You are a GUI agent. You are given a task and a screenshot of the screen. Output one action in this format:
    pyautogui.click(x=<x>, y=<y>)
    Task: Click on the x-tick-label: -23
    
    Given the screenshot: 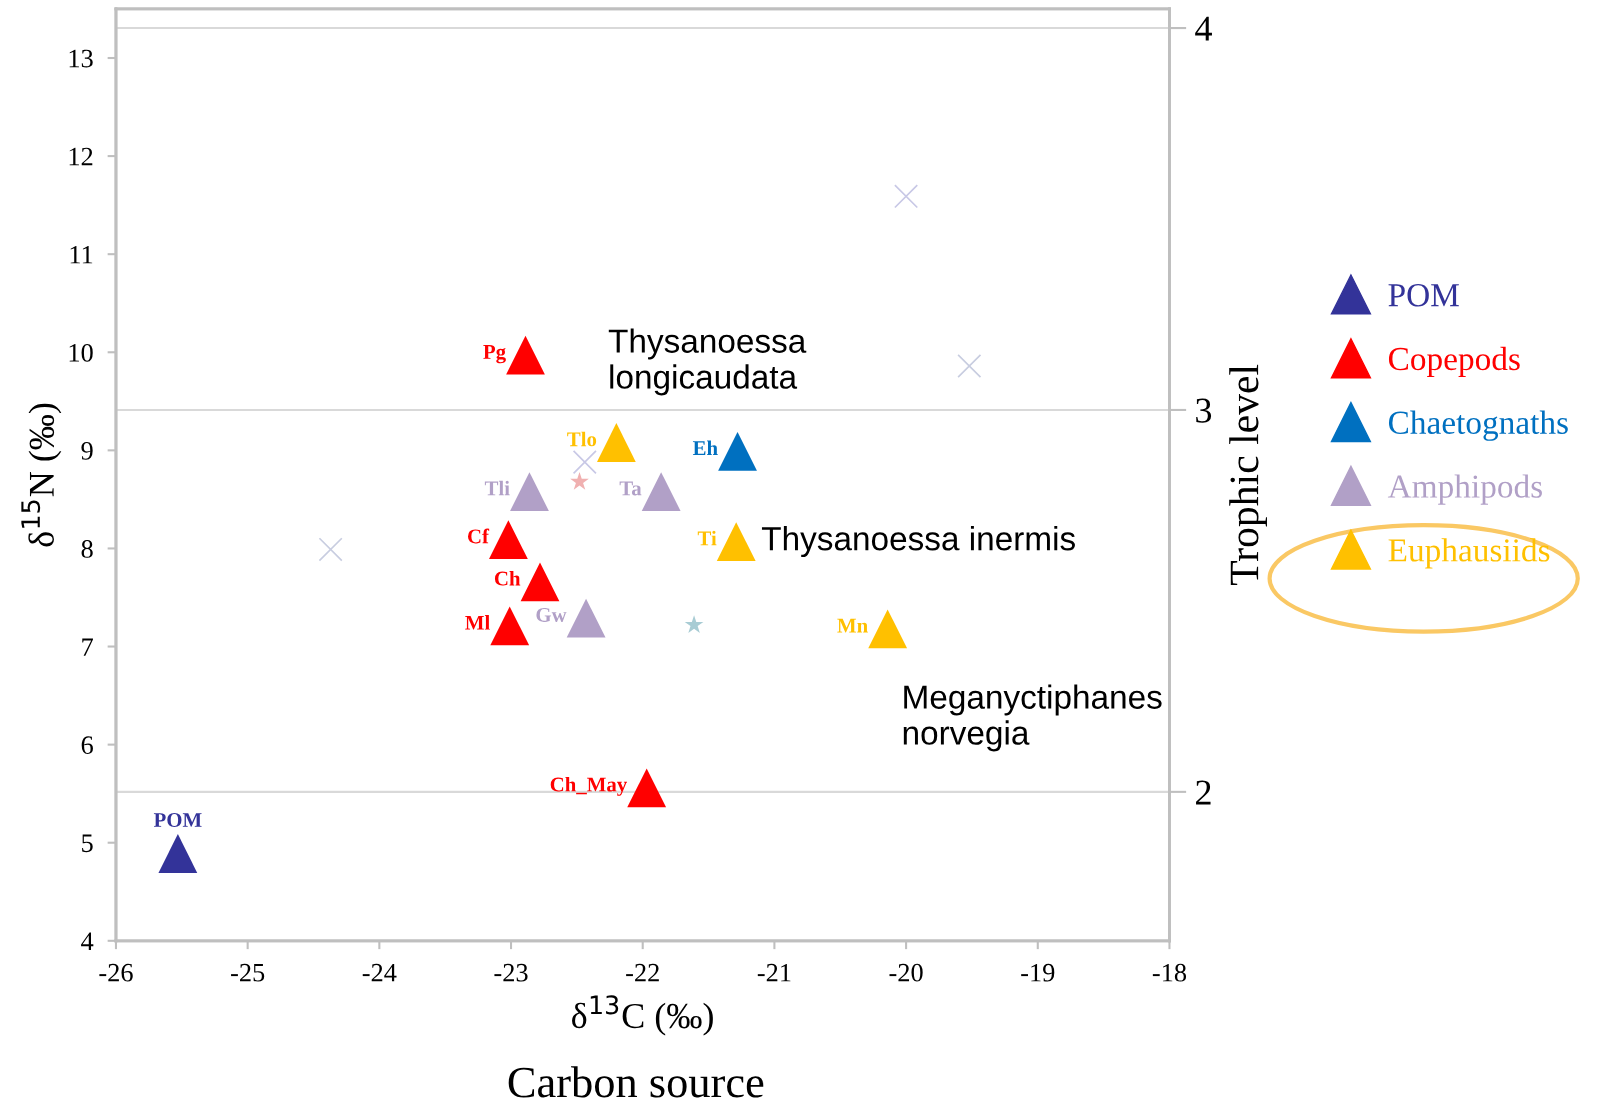 What is the action you would take?
    pyautogui.click(x=511, y=972)
    